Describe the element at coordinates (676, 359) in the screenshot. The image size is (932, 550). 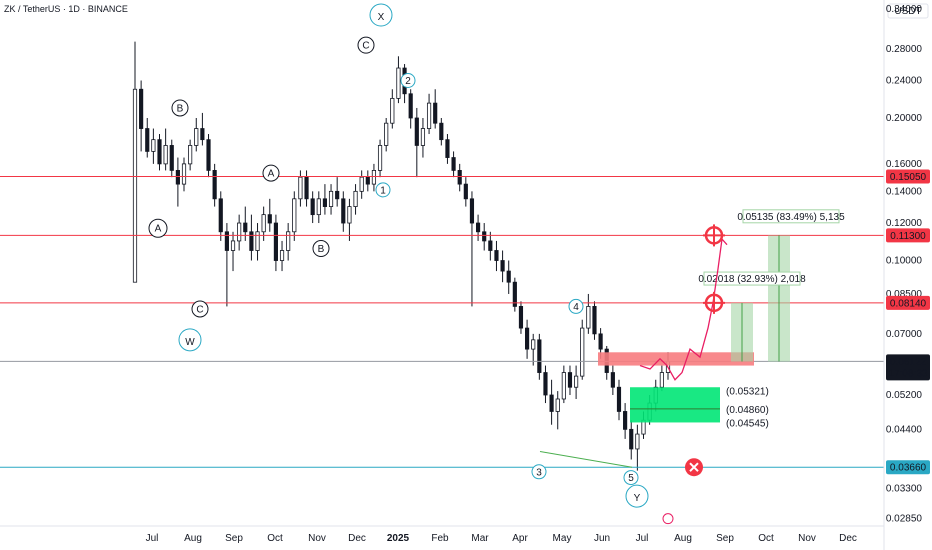
I see `resistance-zone` at that location.